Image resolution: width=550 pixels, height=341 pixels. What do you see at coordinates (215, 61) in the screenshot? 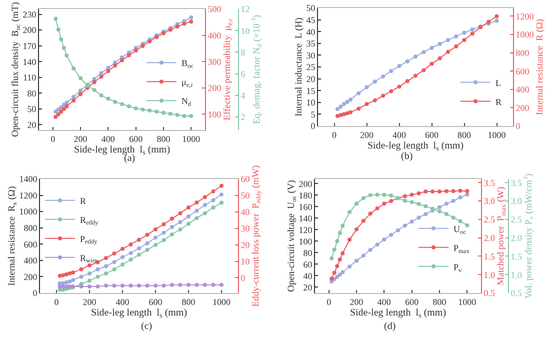
I see `y2-tick-label: 300` at bounding box center [215, 61].